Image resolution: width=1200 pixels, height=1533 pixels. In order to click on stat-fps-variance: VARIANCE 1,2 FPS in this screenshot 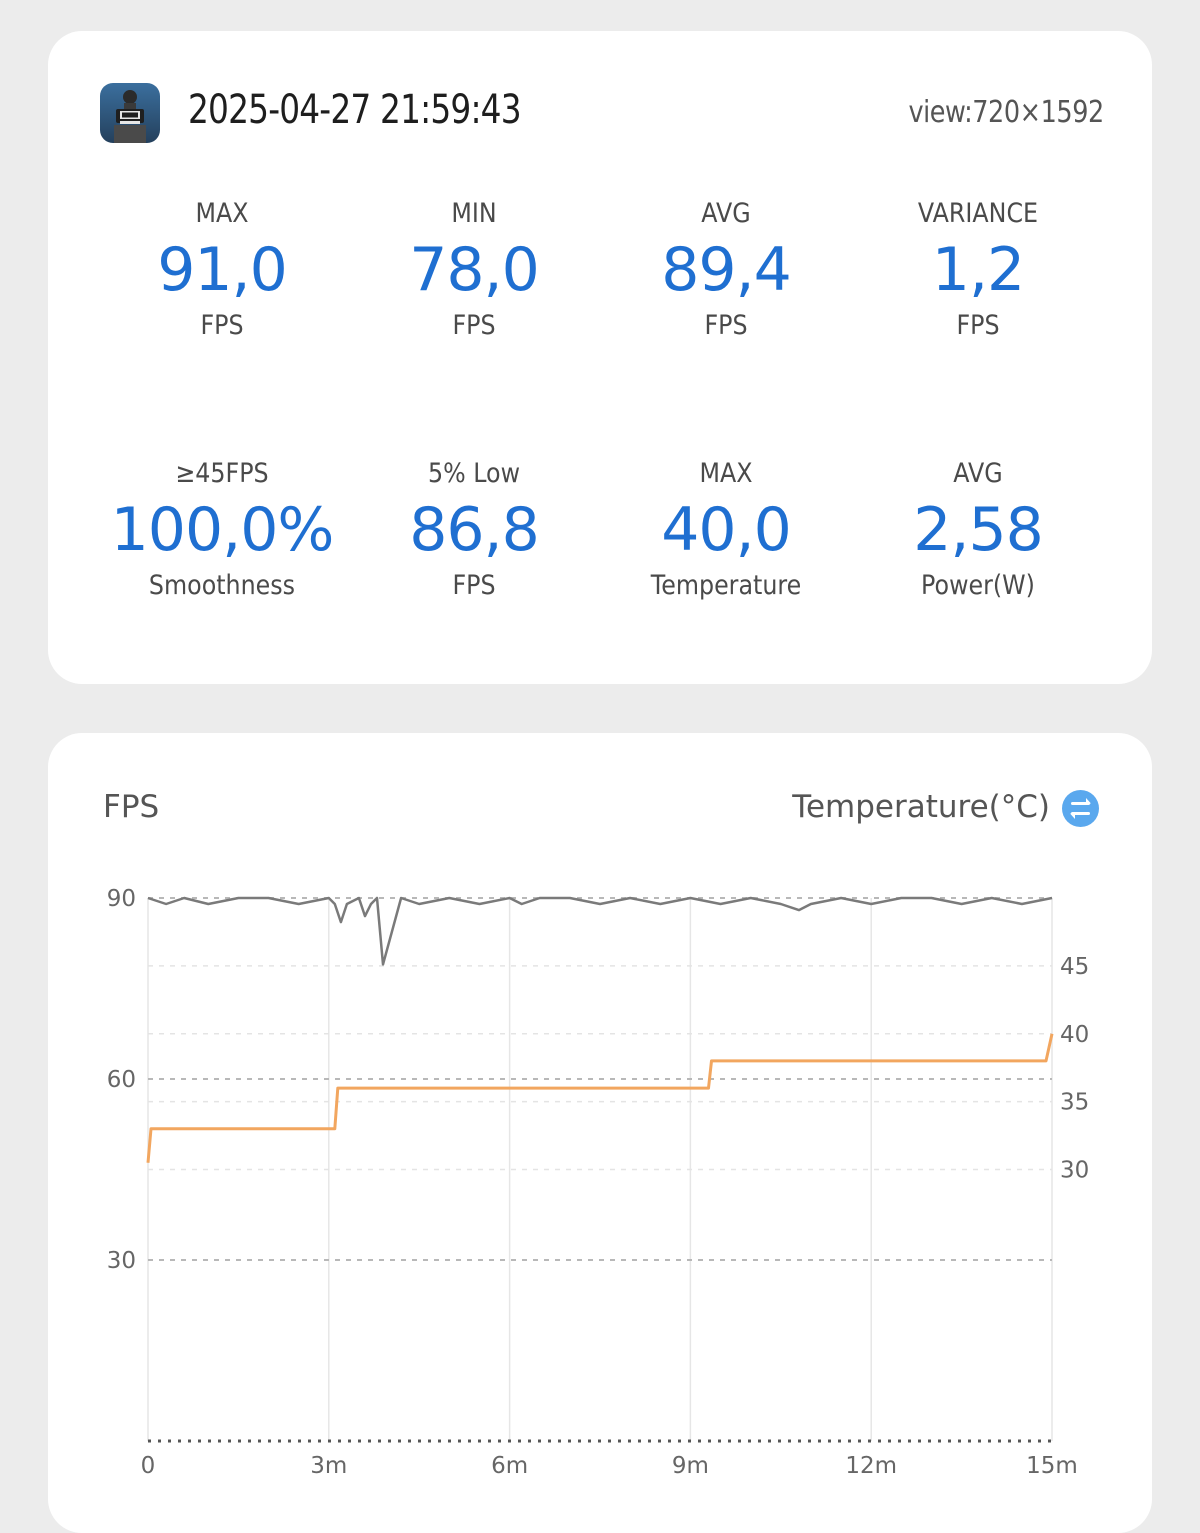, I will do `click(978, 270)`.